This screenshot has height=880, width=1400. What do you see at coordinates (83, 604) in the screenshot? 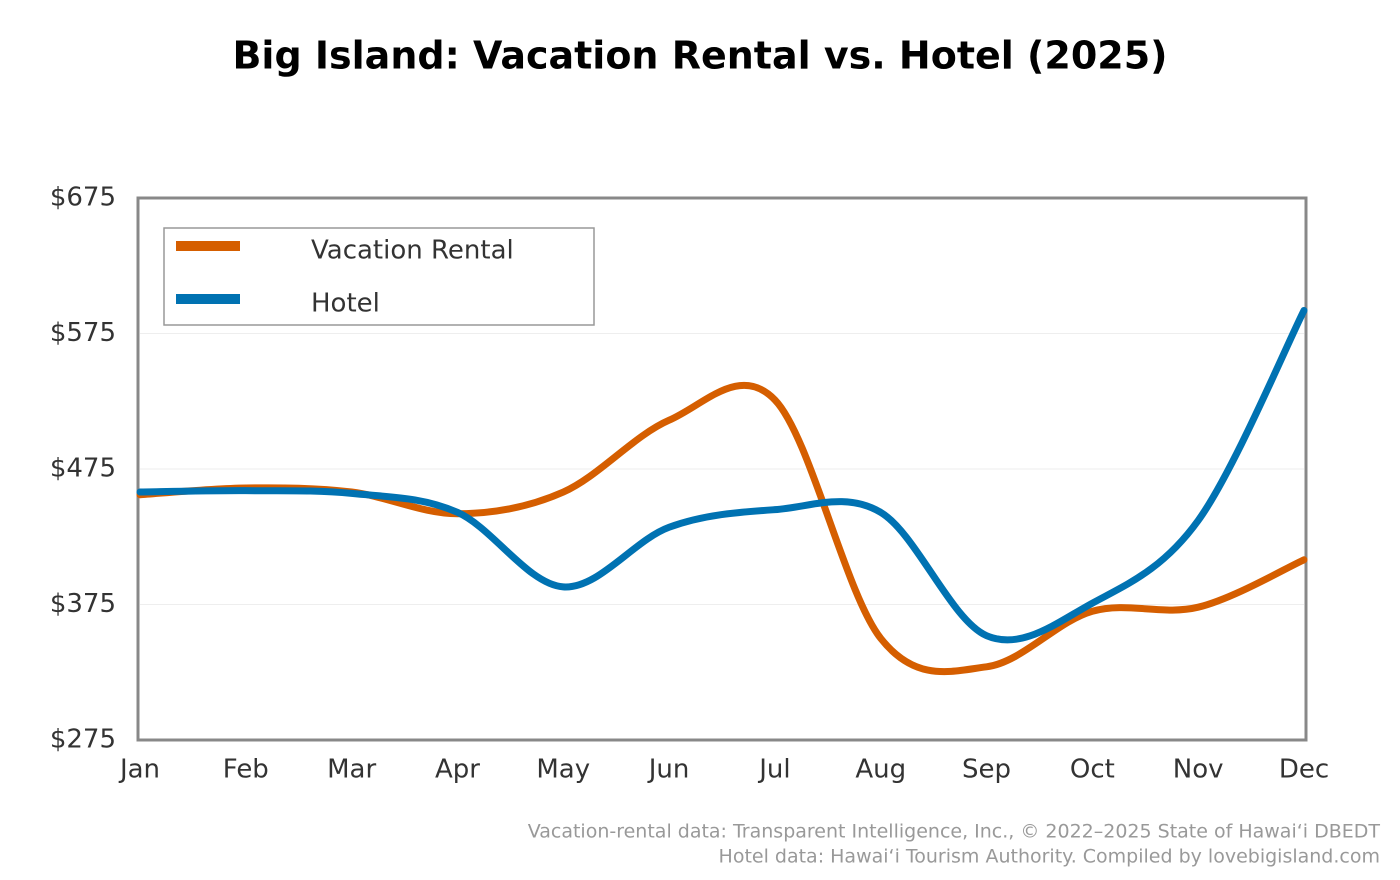
I see `y-tick-label: $375` at bounding box center [83, 604].